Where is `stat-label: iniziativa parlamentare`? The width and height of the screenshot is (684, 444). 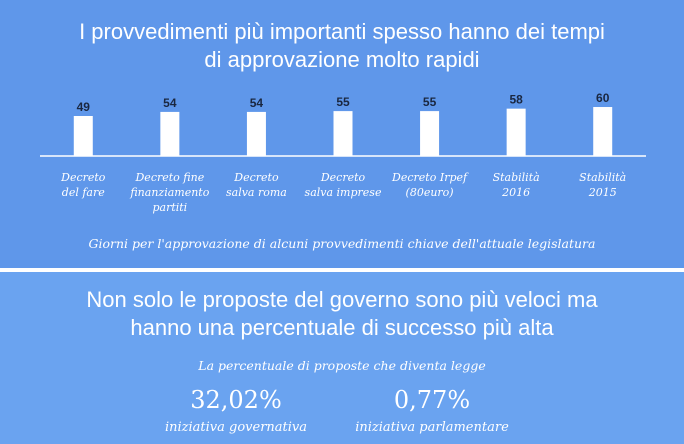
stat-label: iniziativa parlamentare is located at coordinates (432, 427).